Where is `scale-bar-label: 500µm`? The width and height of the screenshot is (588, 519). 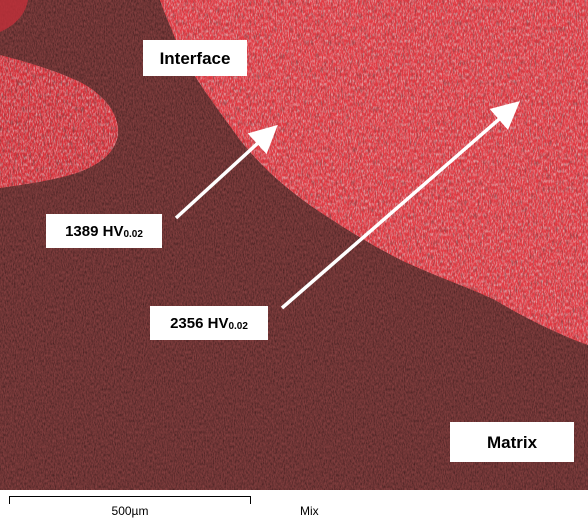
scale-bar-label: 500µm is located at coordinates (130, 511).